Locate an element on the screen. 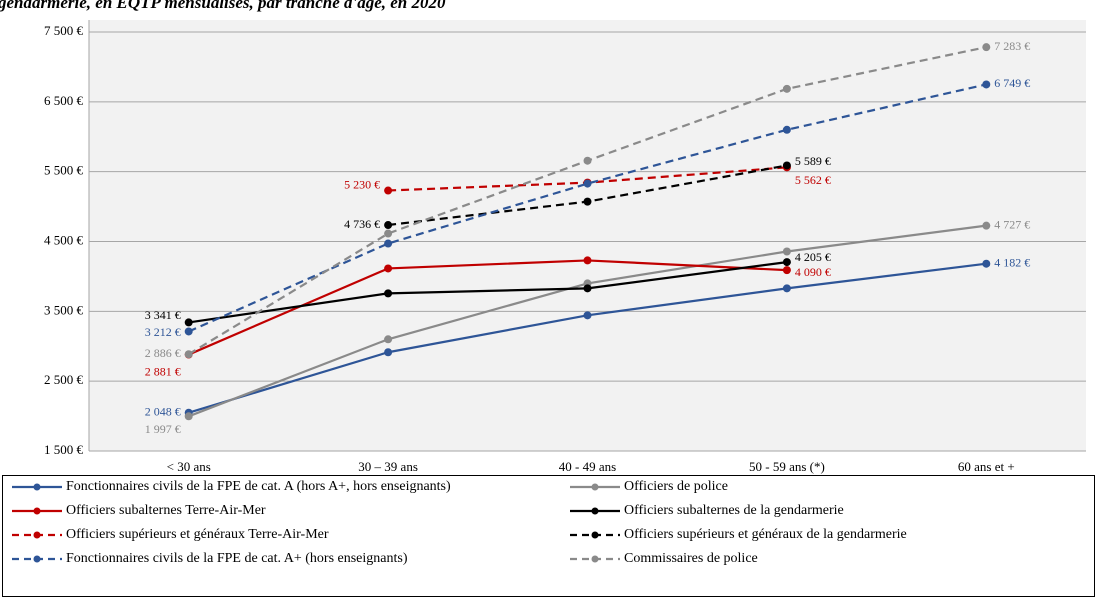 The height and width of the screenshot is (598, 1096). x-tick-label: 40 - 49 ans is located at coordinates (587, 466).